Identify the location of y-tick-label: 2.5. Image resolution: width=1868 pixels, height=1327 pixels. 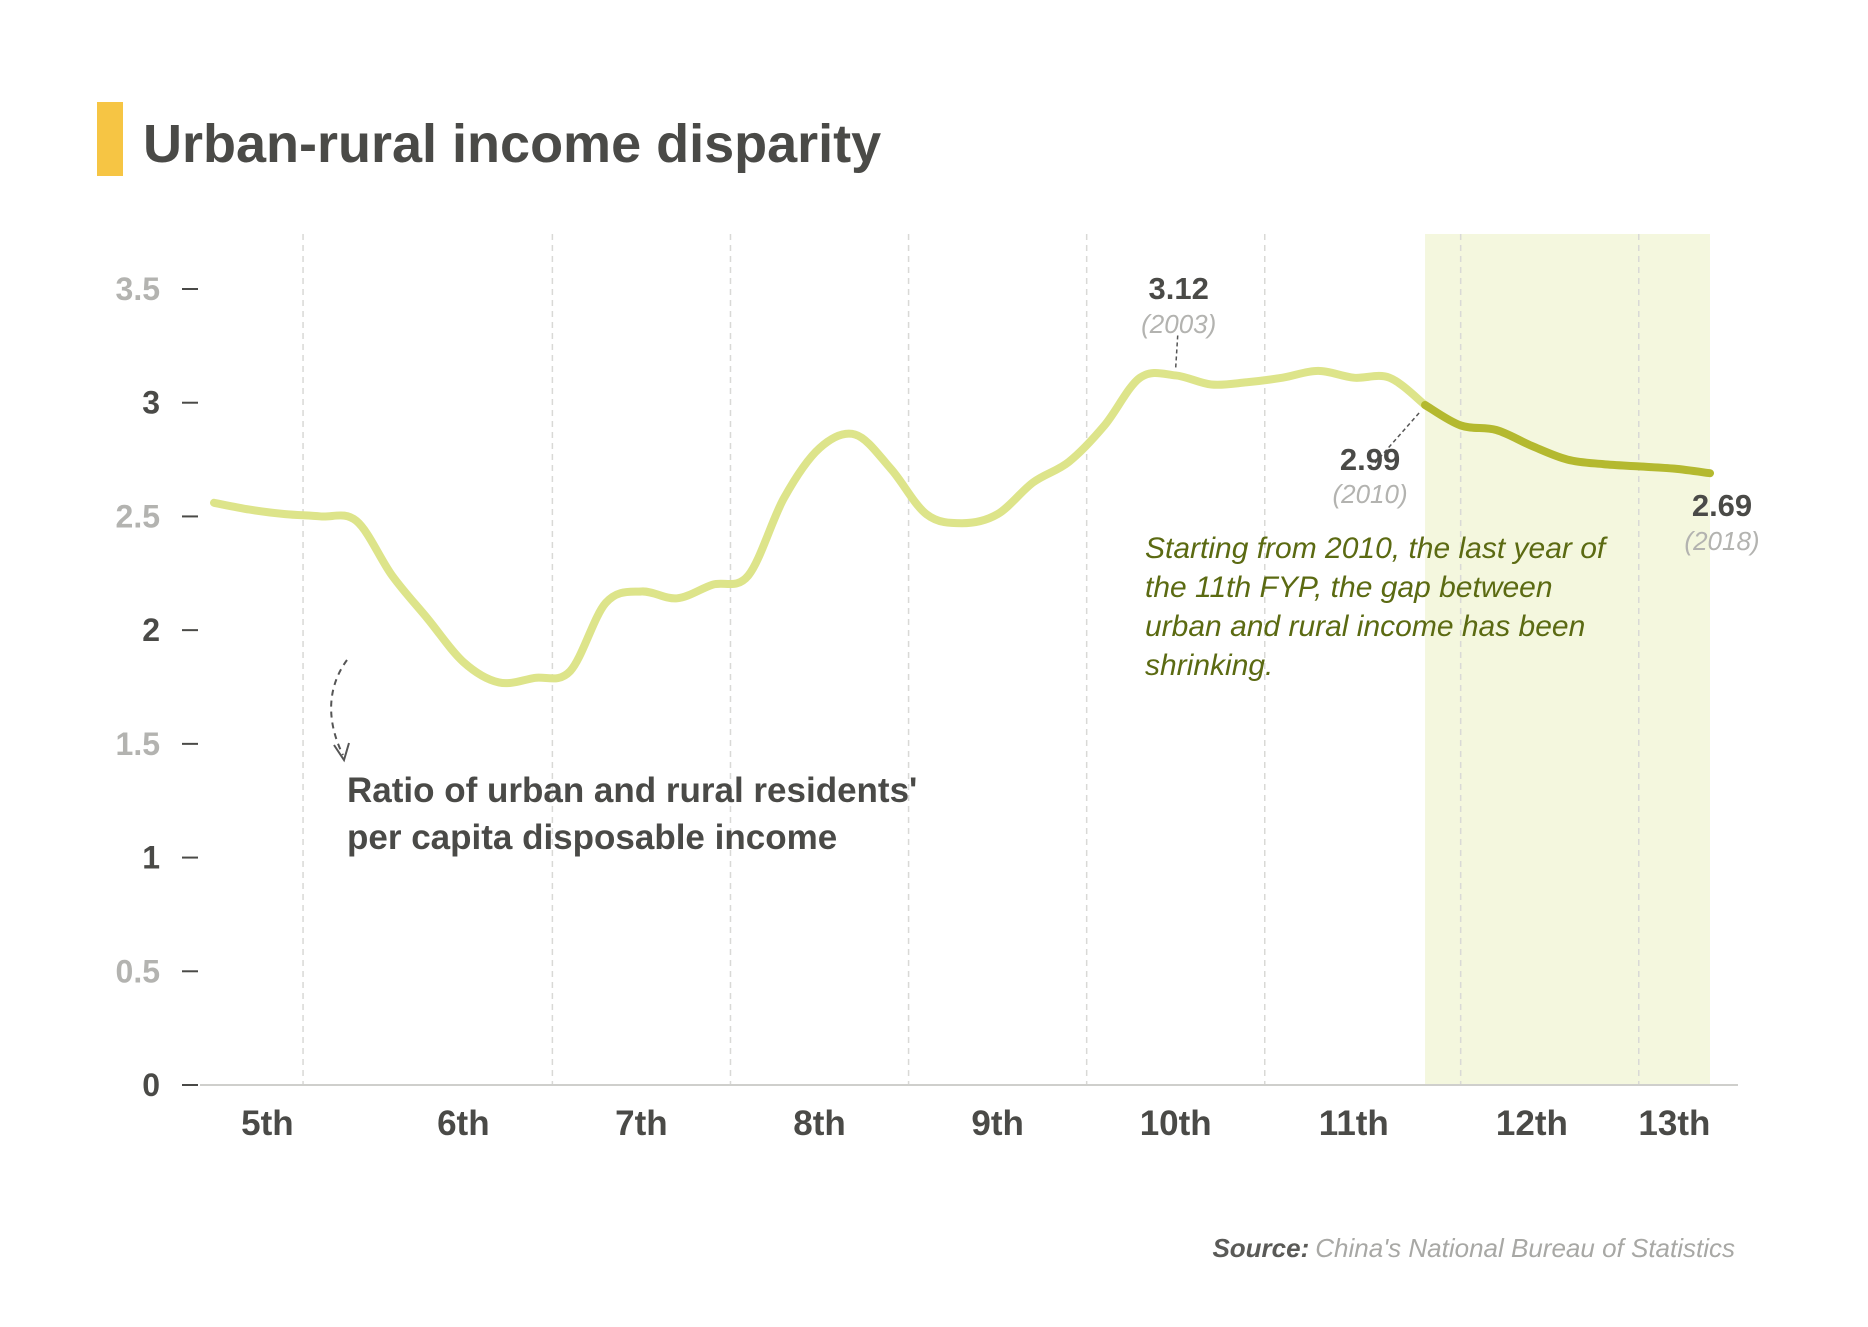
(138, 516).